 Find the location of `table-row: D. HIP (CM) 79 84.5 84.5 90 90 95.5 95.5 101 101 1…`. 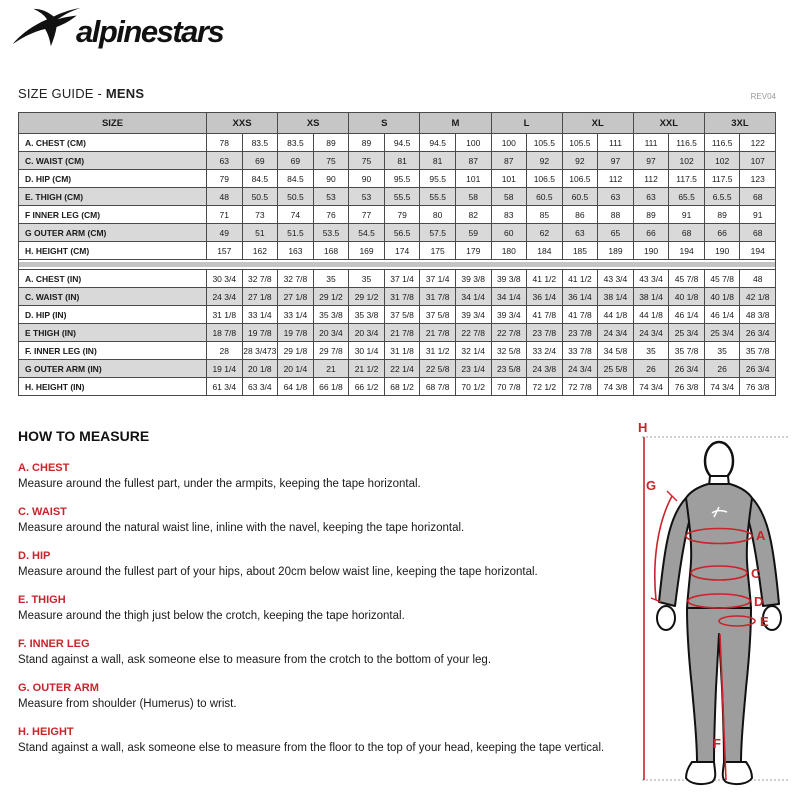

table-row: D. HIP (CM) 79 84.5 84.5 90 90 95.5 95.5 101 101 1… is located at coordinates (397, 178).